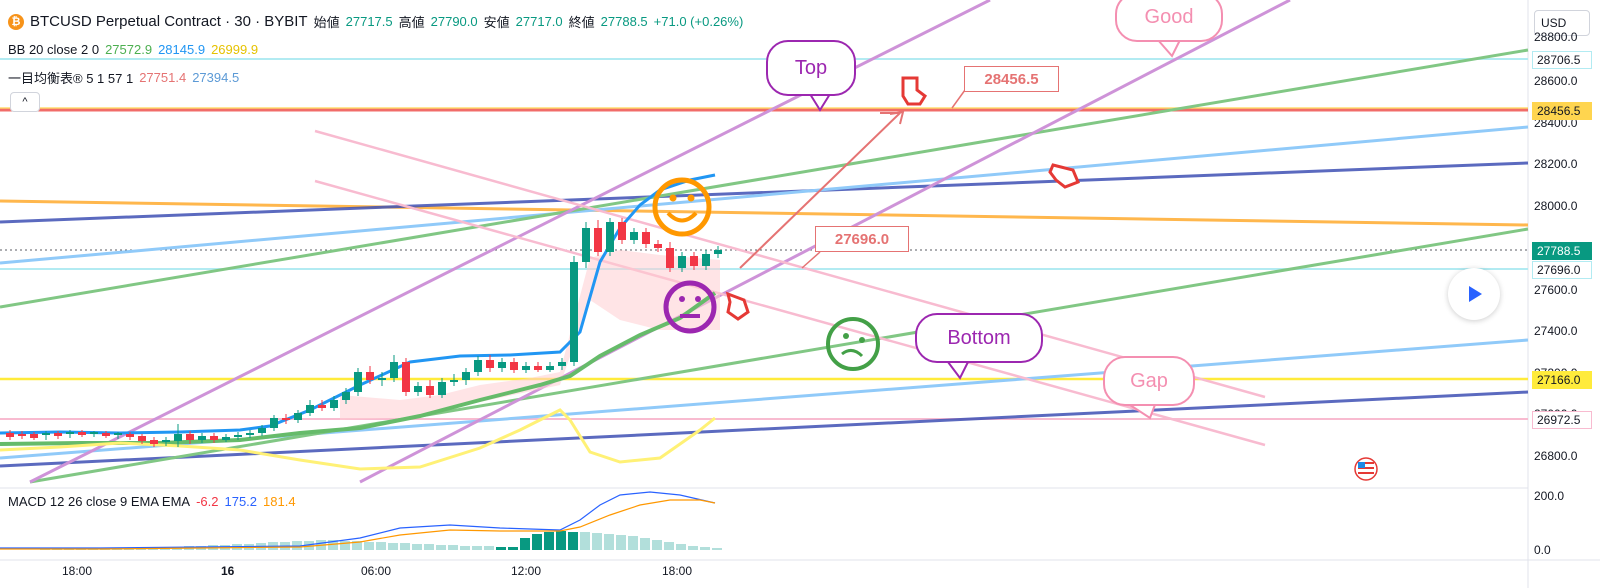 The image size is (1600, 588). What do you see at coordinates (1542, 550) in the screenshot?
I see `macd-axis-label-0: 0.0` at bounding box center [1542, 550].